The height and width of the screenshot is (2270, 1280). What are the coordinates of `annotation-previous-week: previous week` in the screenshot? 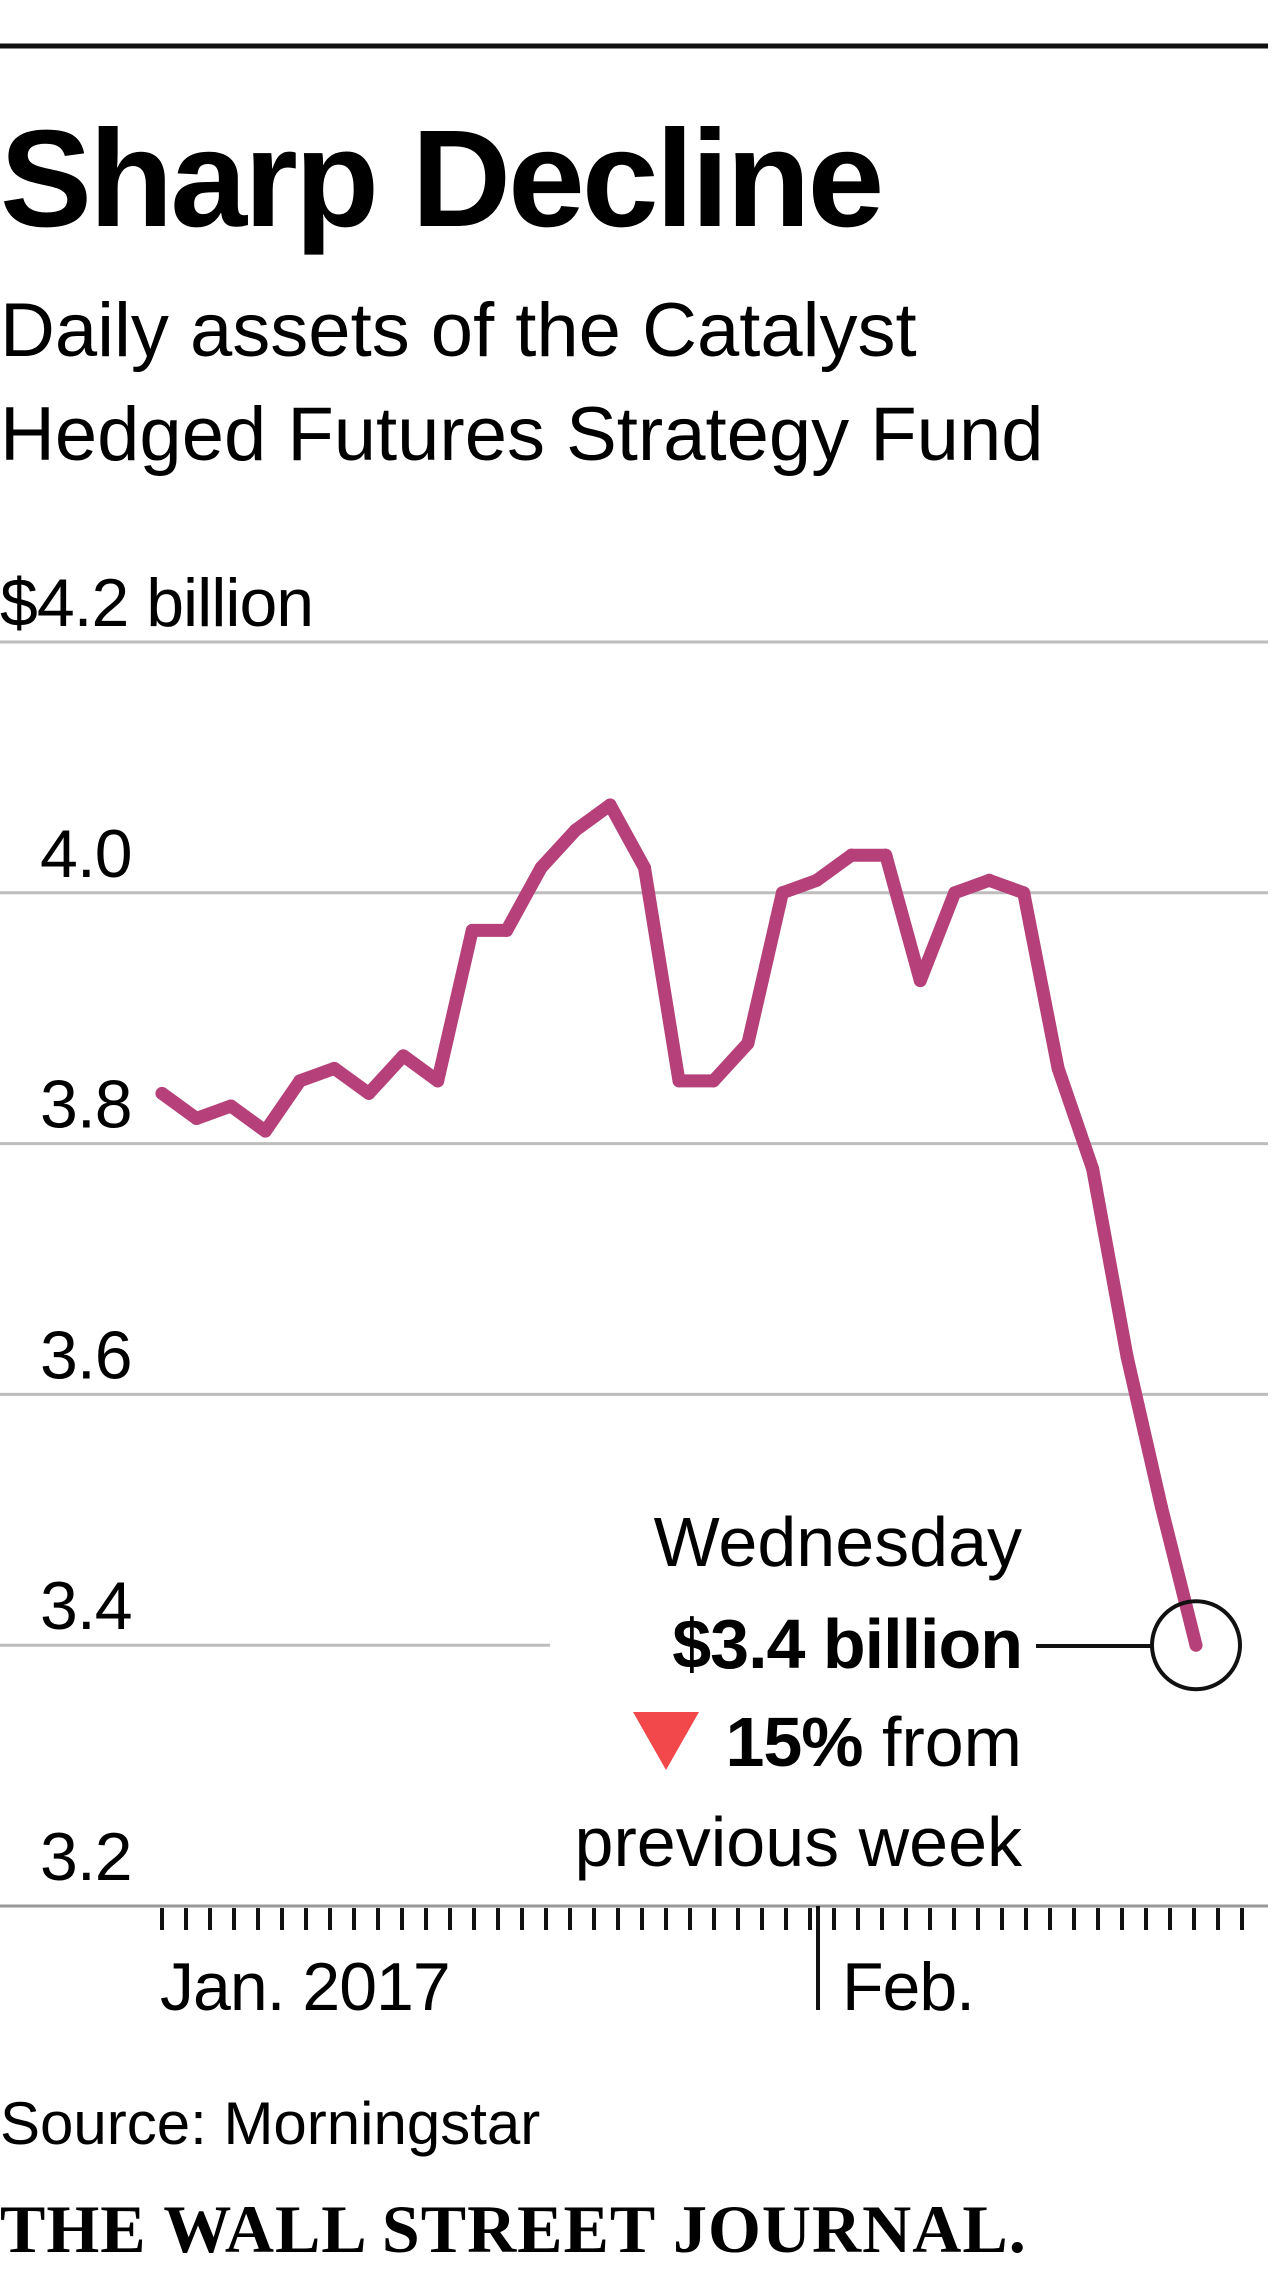 It's located at (799, 1842).